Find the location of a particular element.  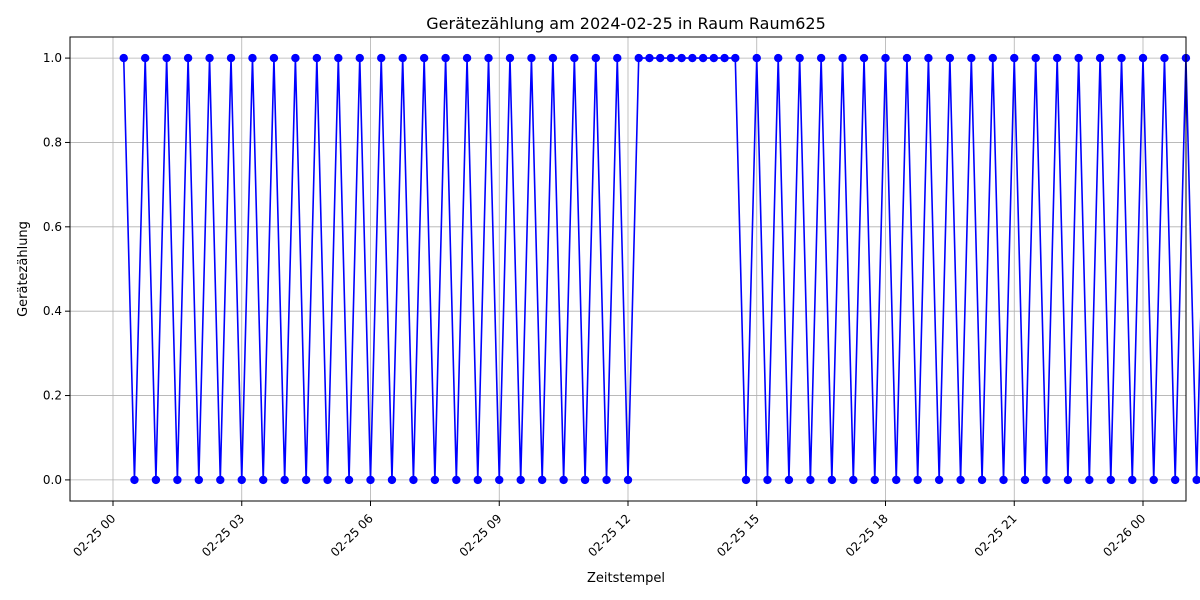

y-tick-label: 0.2 is located at coordinates (52, 396).